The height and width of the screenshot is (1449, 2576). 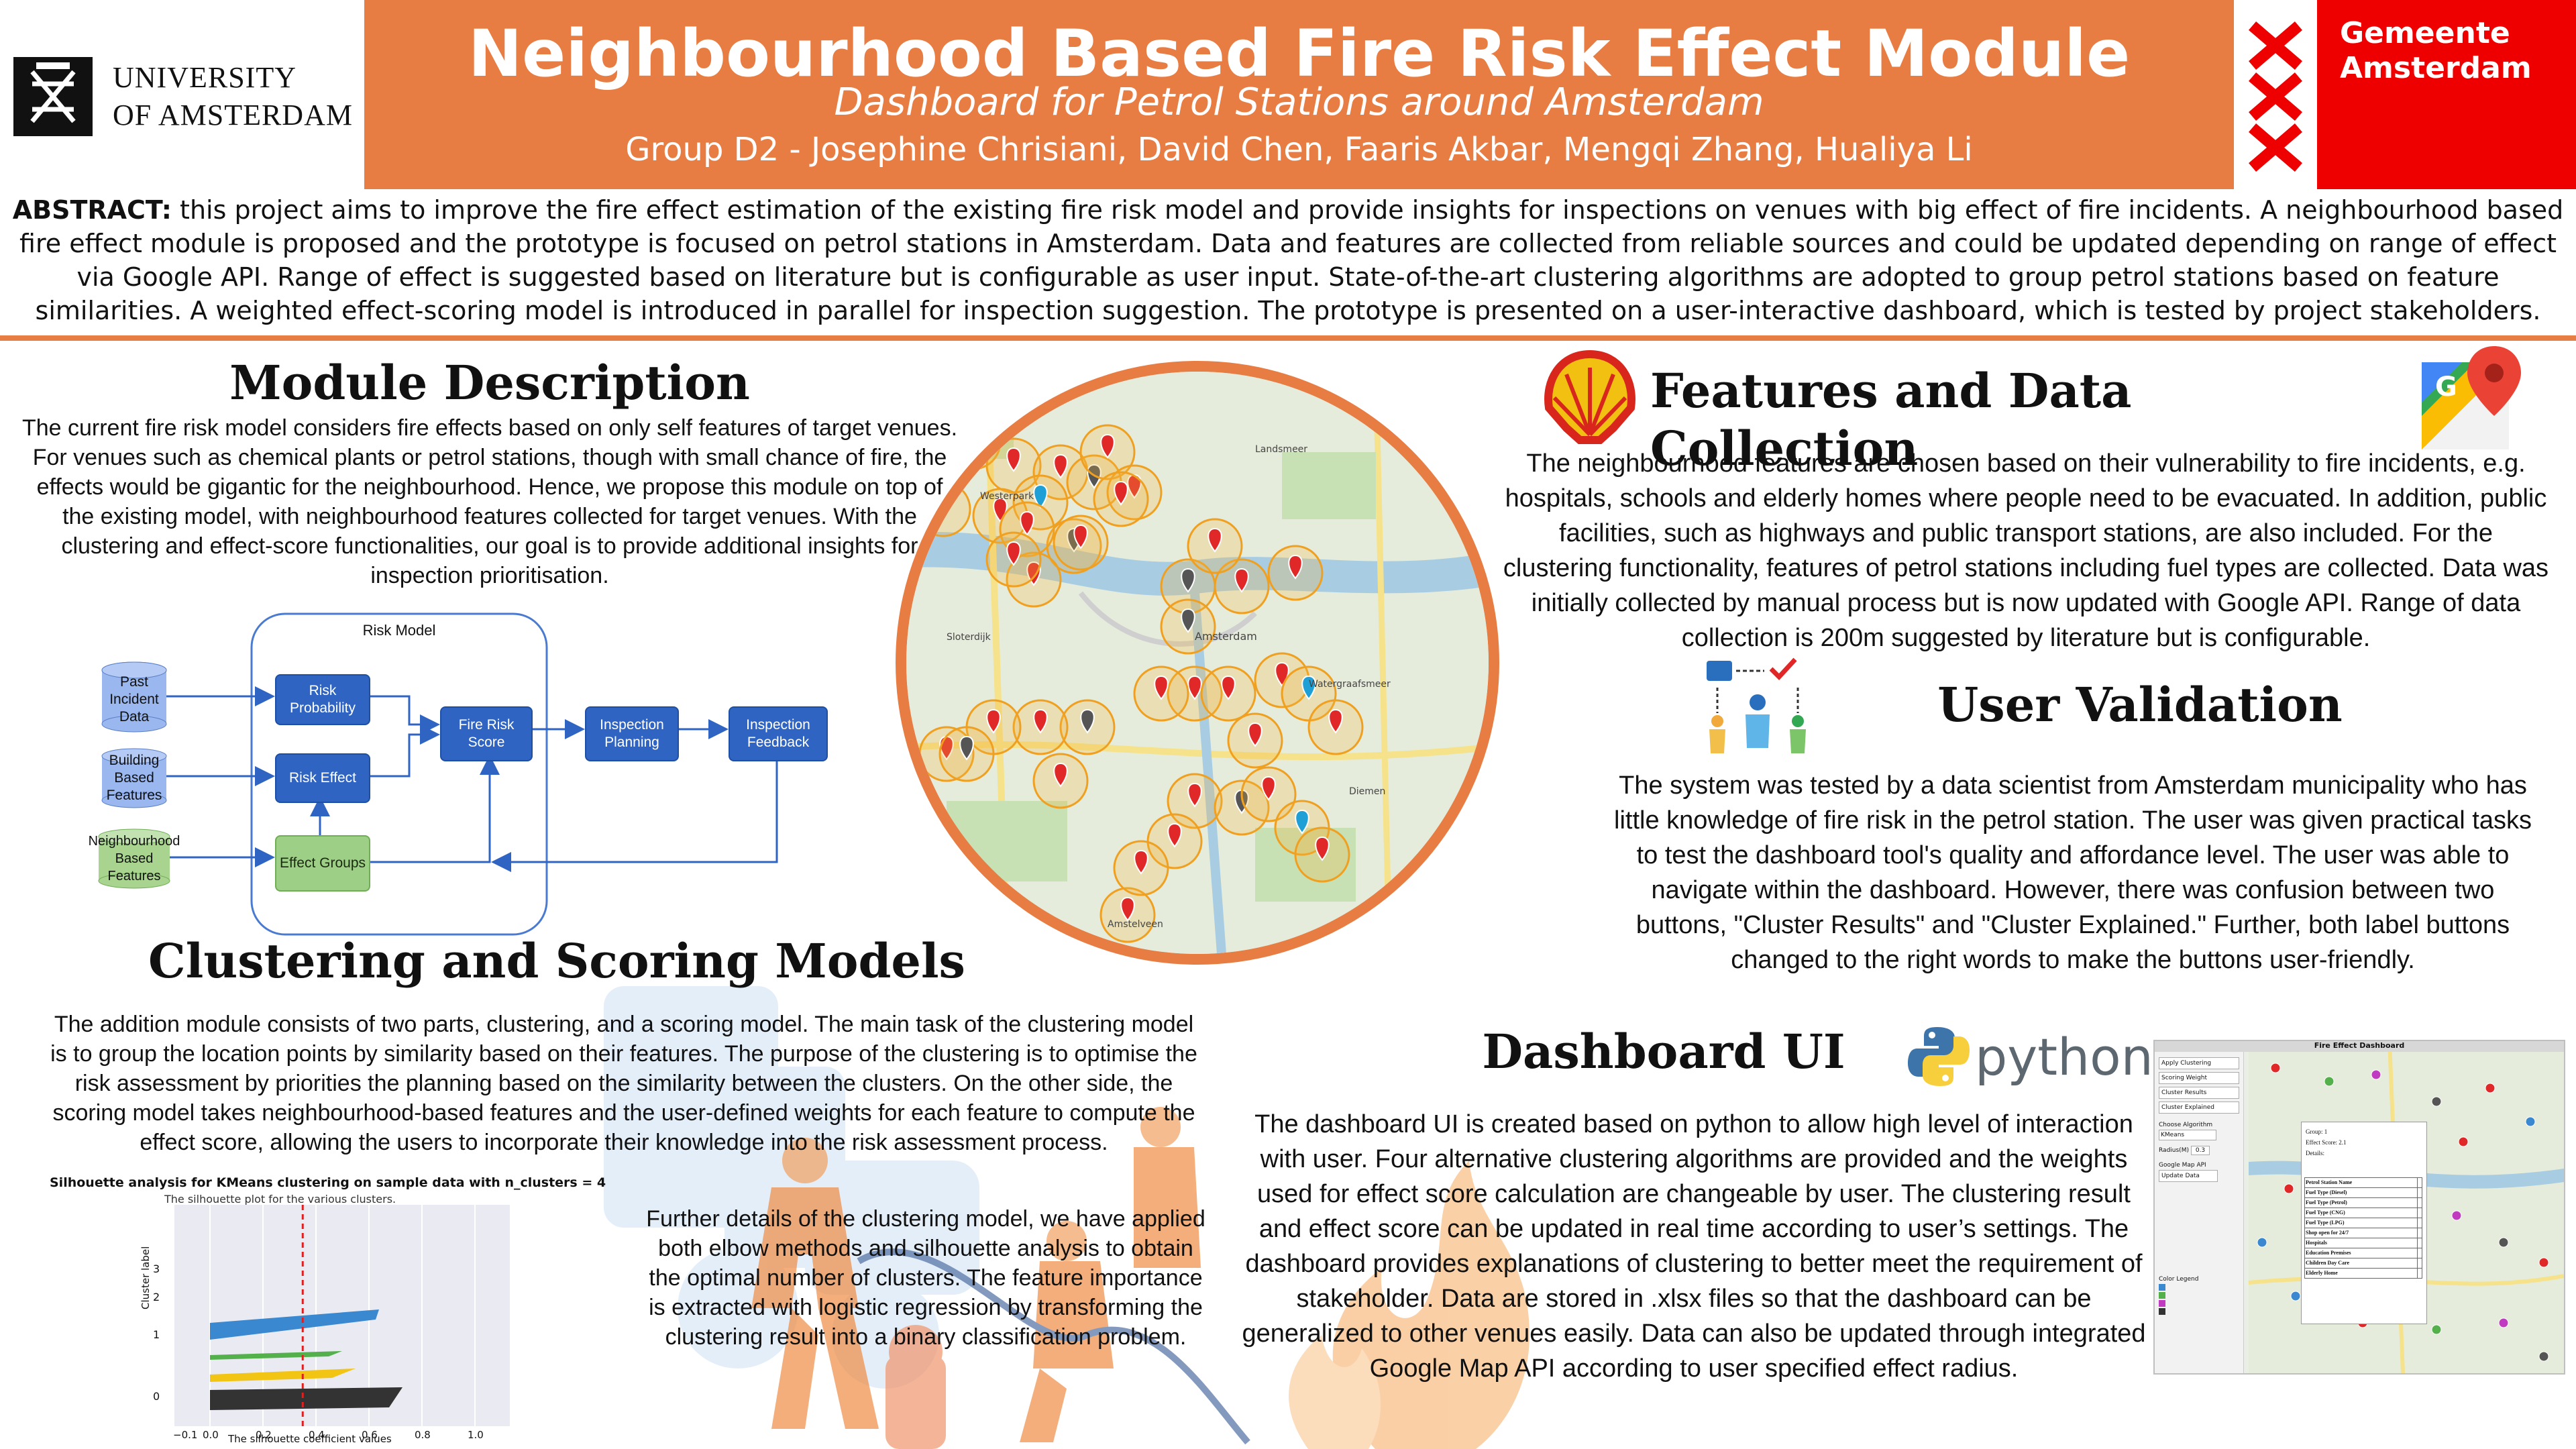 I want to click on cluster-explained-button: Cluster Explained, so click(x=2199, y=1108).